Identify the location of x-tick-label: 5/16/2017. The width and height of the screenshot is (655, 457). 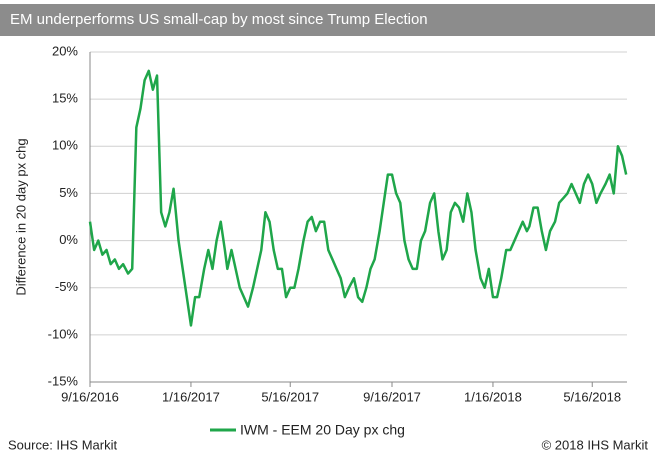
(290, 396).